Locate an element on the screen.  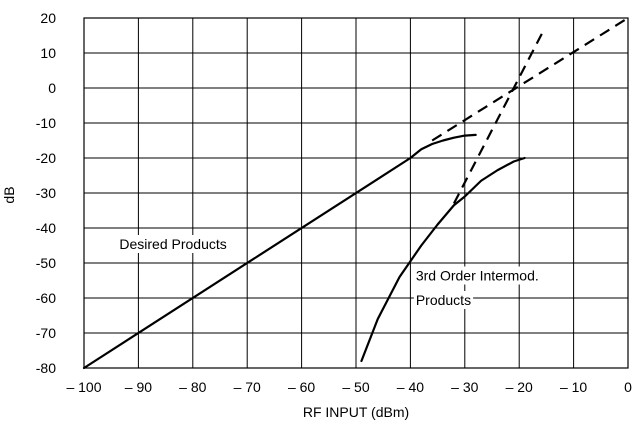
annotation-label: Desired Products is located at coordinates (172, 244).